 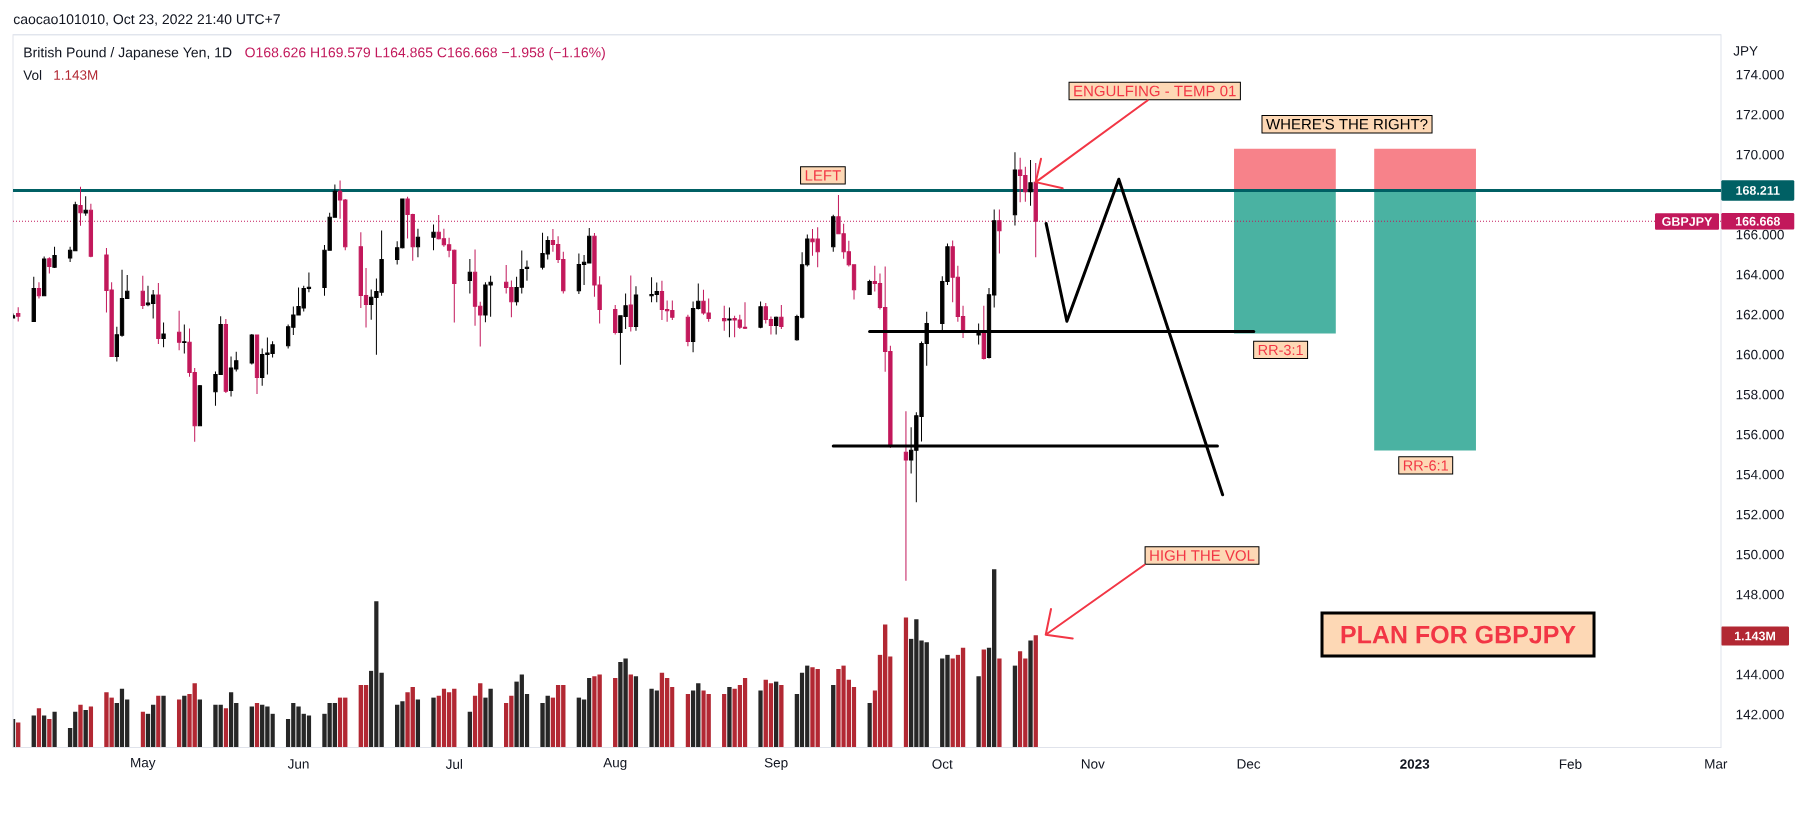 What do you see at coordinates (1760, 234) in the screenshot?
I see `y-tick-label: 166.000` at bounding box center [1760, 234].